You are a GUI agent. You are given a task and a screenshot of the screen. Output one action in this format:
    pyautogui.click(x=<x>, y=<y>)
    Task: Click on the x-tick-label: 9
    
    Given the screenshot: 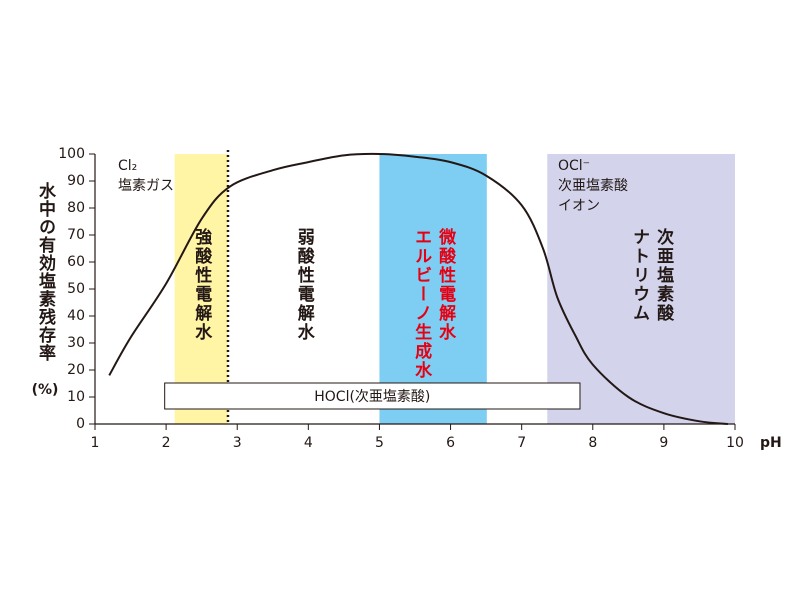 What is the action you would take?
    pyautogui.click(x=663, y=443)
    